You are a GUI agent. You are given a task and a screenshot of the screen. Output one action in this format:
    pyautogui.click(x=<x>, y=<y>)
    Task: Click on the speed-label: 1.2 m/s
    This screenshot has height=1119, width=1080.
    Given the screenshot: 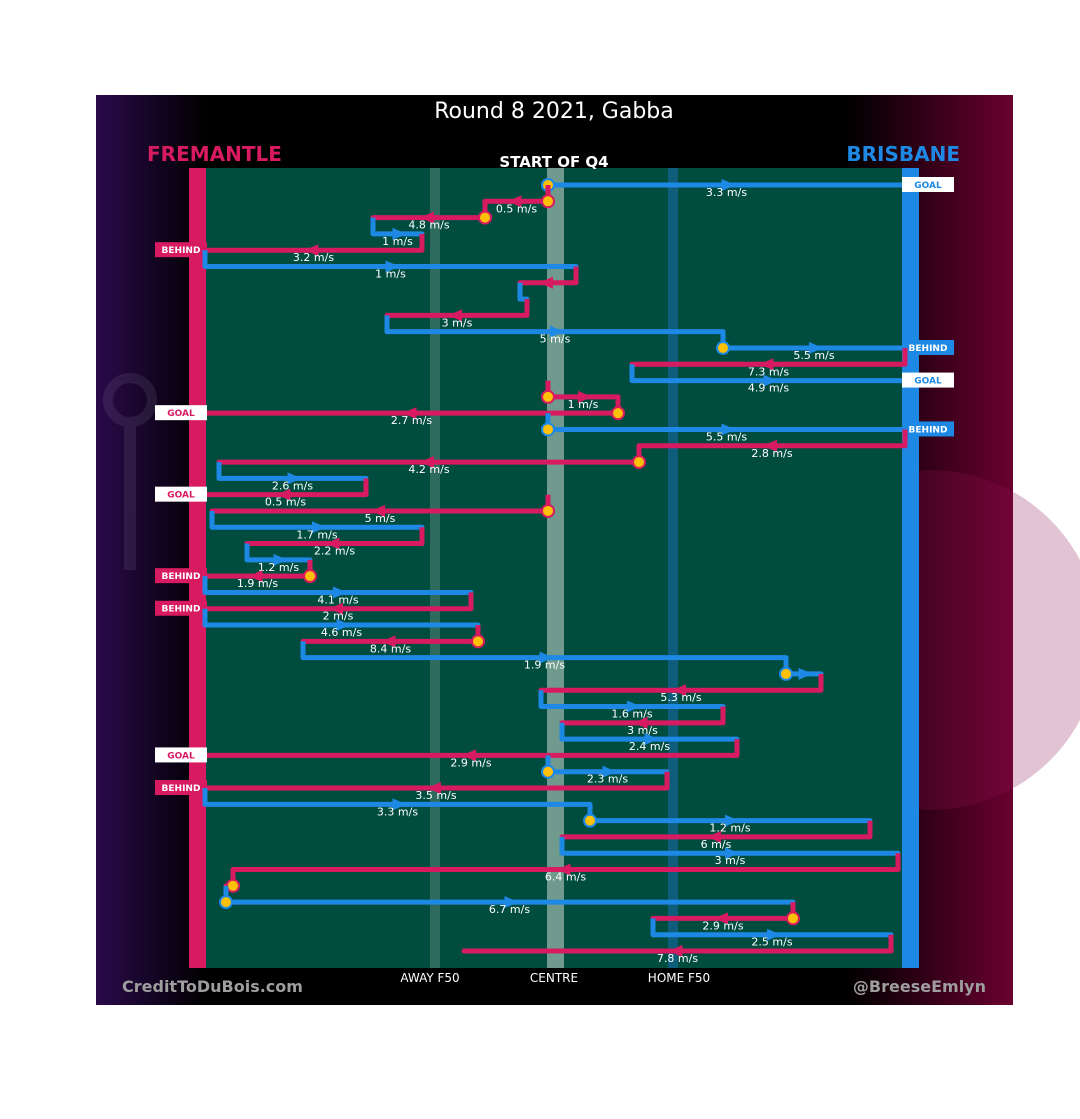 What is the action you would take?
    pyautogui.click(x=278, y=567)
    